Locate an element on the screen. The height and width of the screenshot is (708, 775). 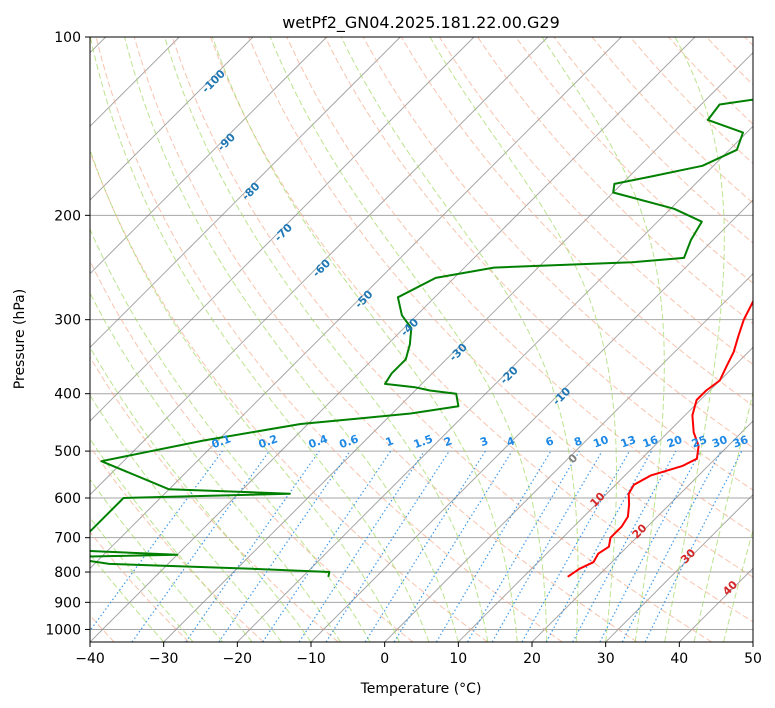
mixing-ratio-label: 0.6 is located at coordinates (349, 441).